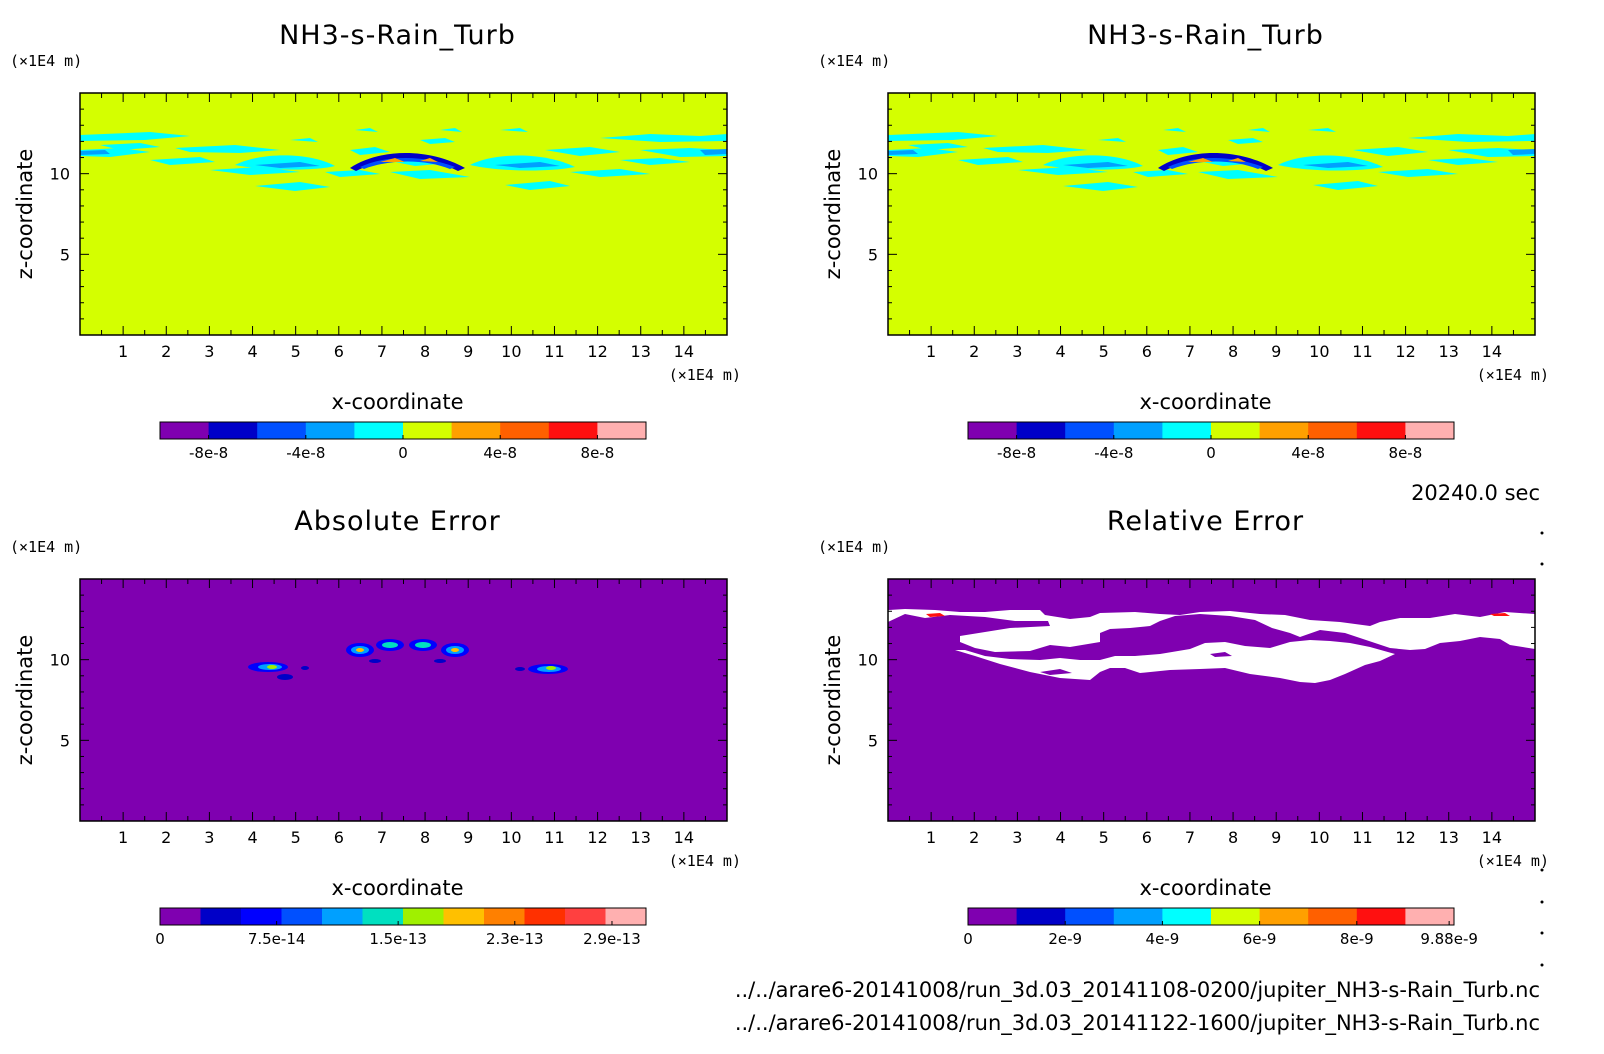 The image size is (1604, 1054). Describe the element at coordinates (1449, 939) in the screenshot. I see `colorbar-label: 9.88e-9` at that location.